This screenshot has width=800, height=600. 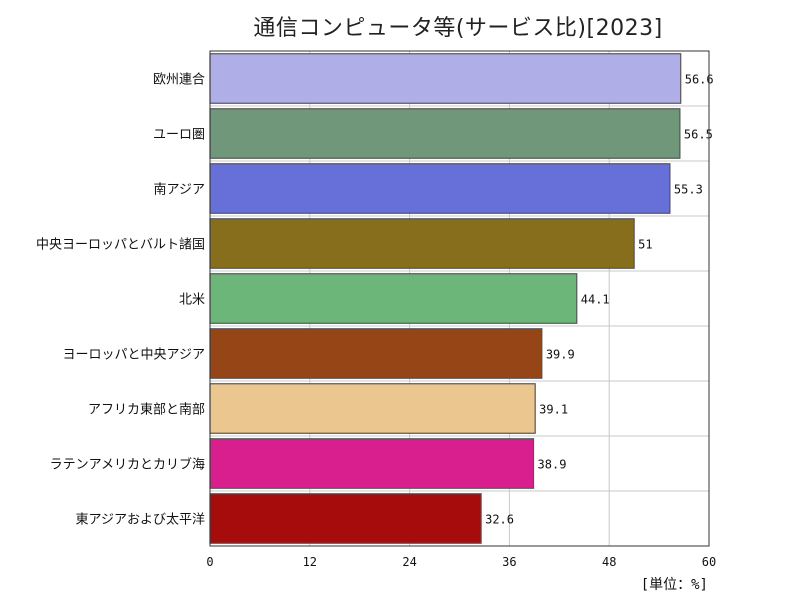 I want to click on x-tick-label: 60, so click(x=709, y=562).